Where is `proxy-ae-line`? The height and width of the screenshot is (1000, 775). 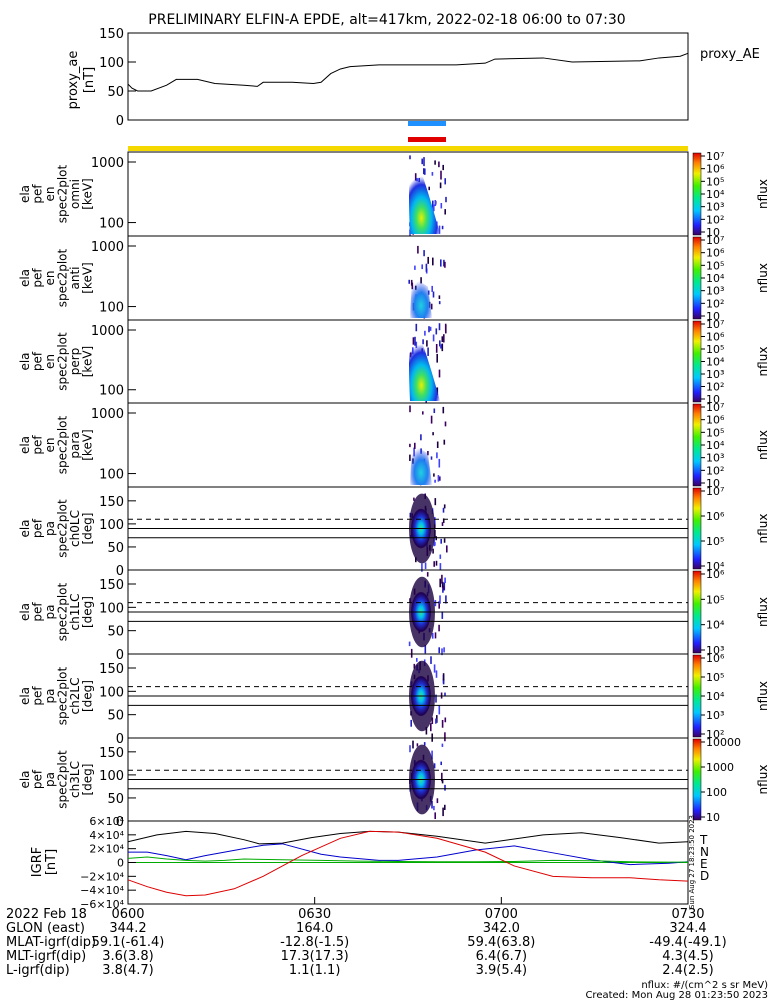
proxy-ae-line is located at coordinates (408, 72).